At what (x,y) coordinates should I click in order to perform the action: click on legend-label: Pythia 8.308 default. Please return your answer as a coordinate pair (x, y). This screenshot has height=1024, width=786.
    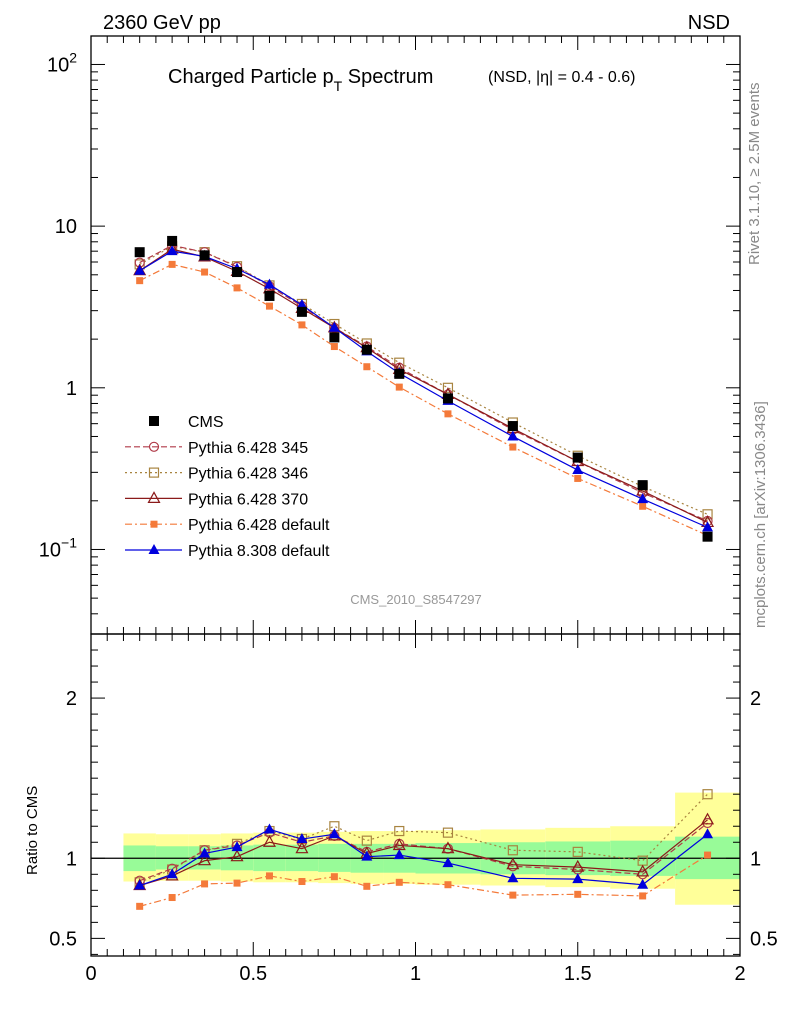
    Looking at the image, I should click on (259, 551).